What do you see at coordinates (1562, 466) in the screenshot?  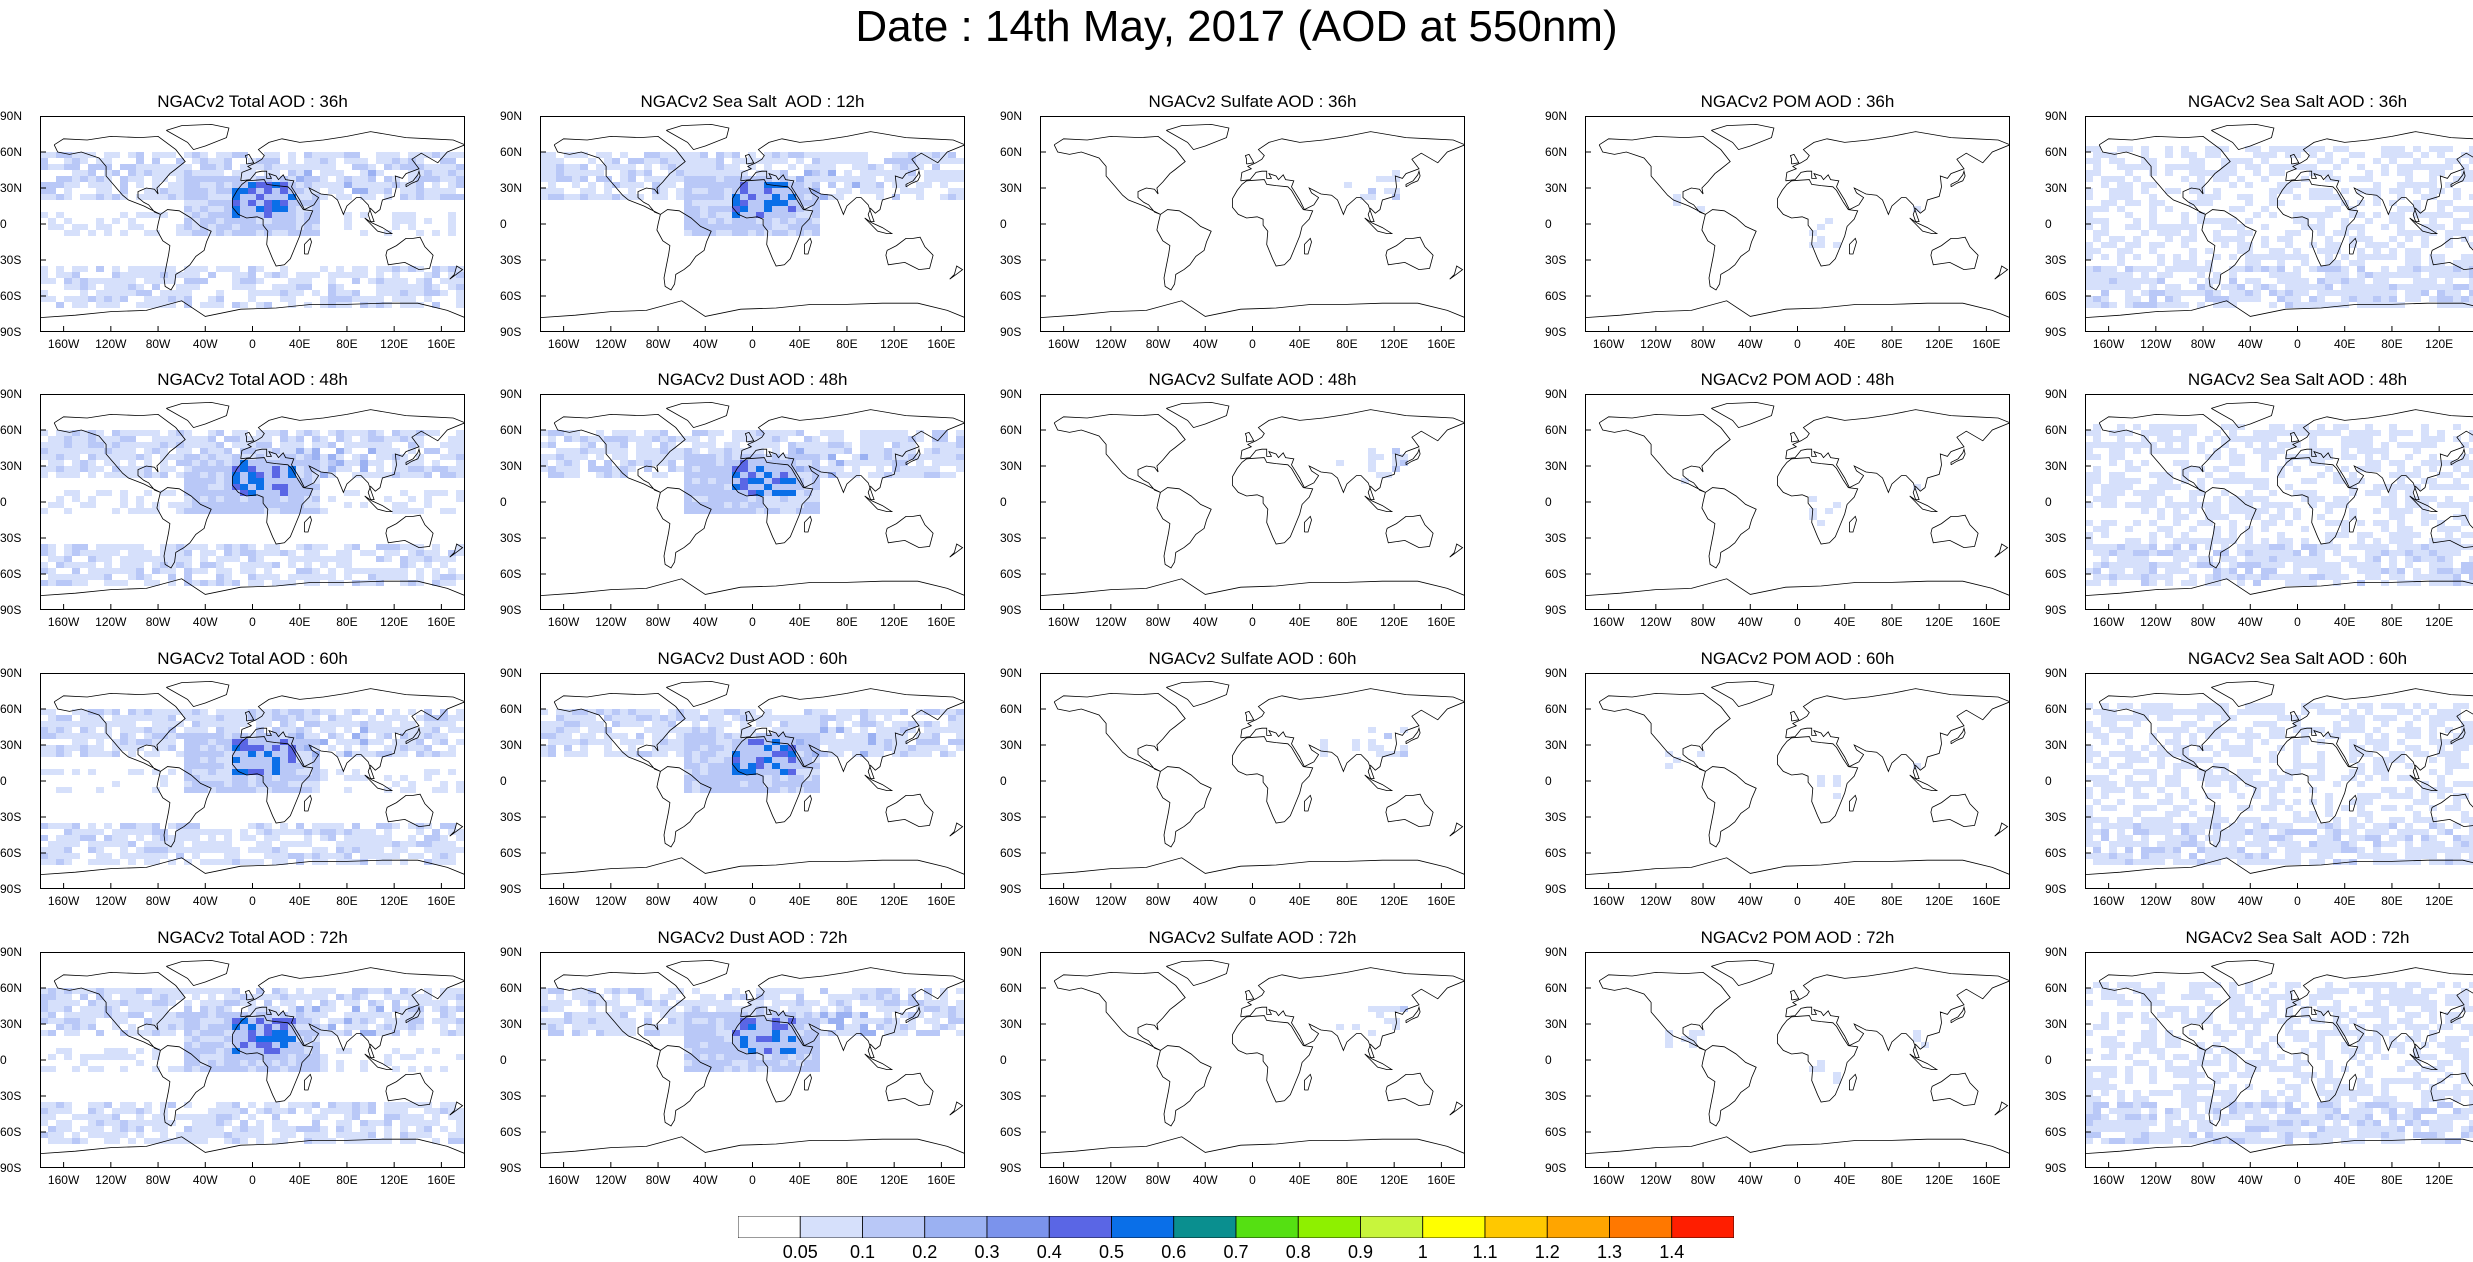 I see `latitude-tick-label: 30N` at bounding box center [1562, 466].